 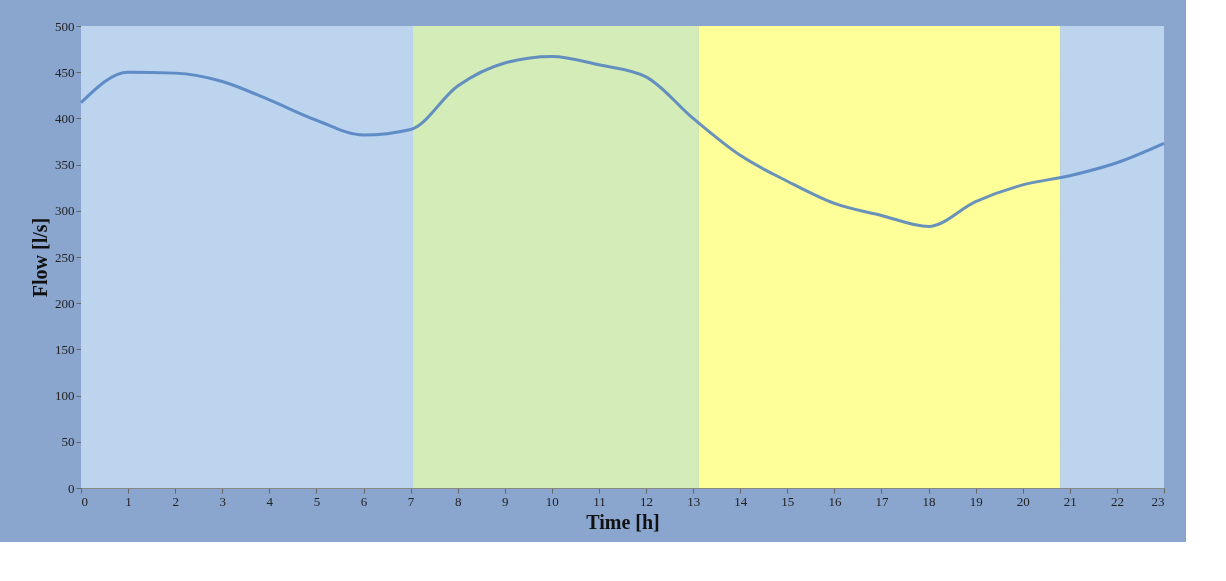 What do you see at coordinates (223, 501) in the screenshot?
I see `x-tick-label: 3` at bounding box center [223, 501].